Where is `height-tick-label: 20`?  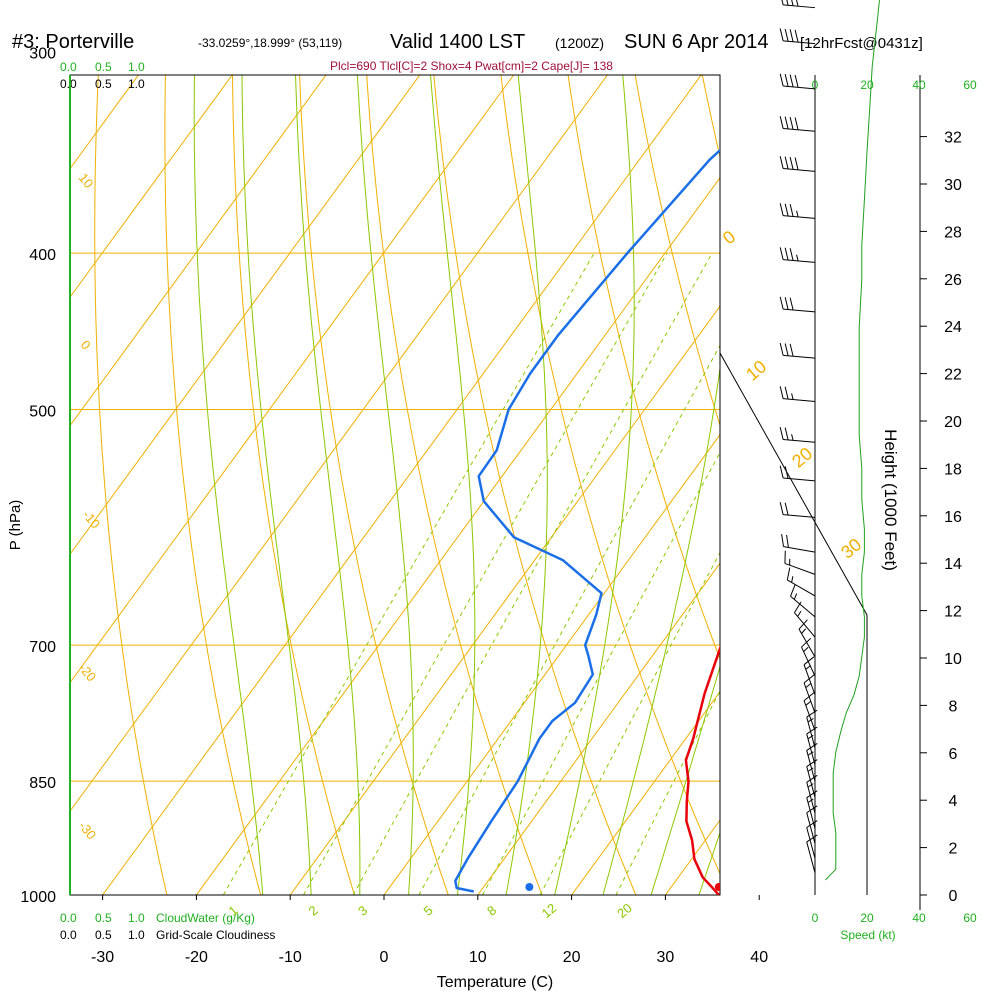 height-tick-label: 20 is located at coordinates (953, 422).